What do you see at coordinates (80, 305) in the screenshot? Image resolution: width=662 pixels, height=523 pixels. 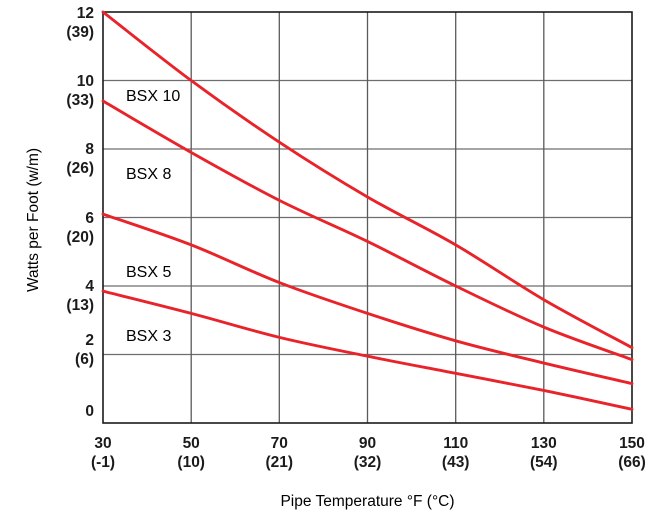 I see `y-tick-secondary-4: (13)` at bounding box center [80, 305].